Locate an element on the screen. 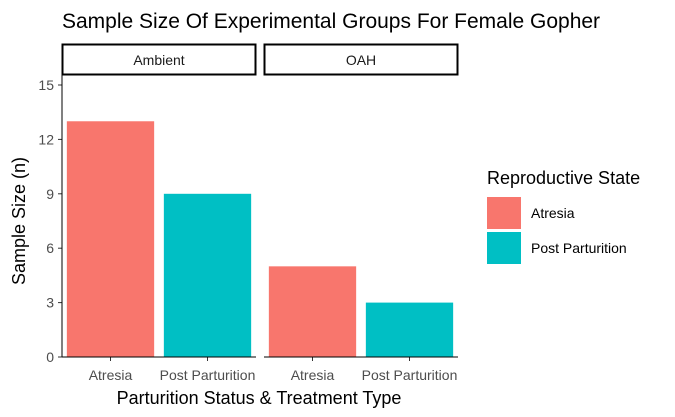 Image resolution: width=675 pixels, height=417 pixels. legend-label-0: Atresia is located at coordinates (553, 213).